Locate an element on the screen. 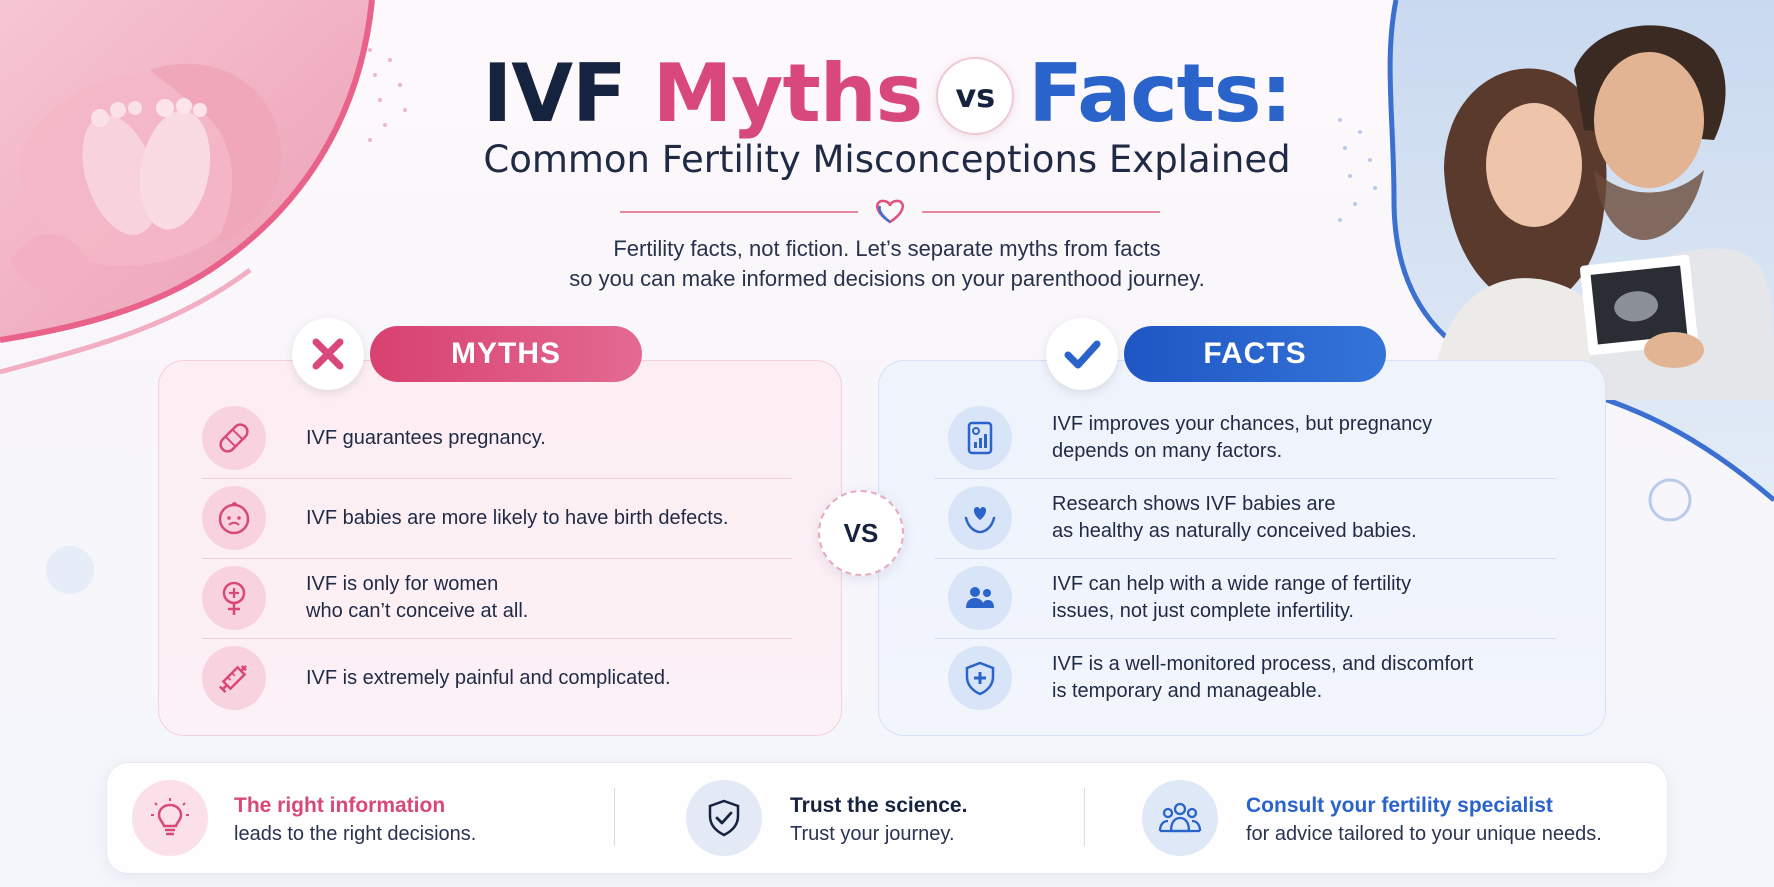  footer-item-science: Trust the science. Trust your journey. is located at coordinates (878, 820).